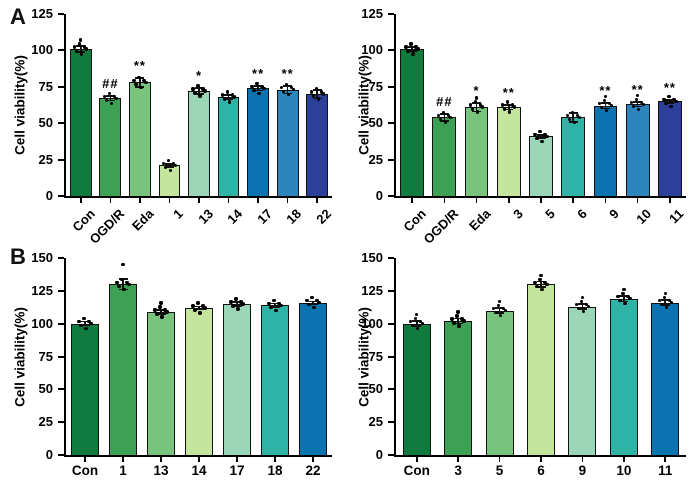 This screenshot has width=700, height=480. Describe the element at coordinates (499, 470) in the screenshot. I see `x-tick-label: 5` at that location.